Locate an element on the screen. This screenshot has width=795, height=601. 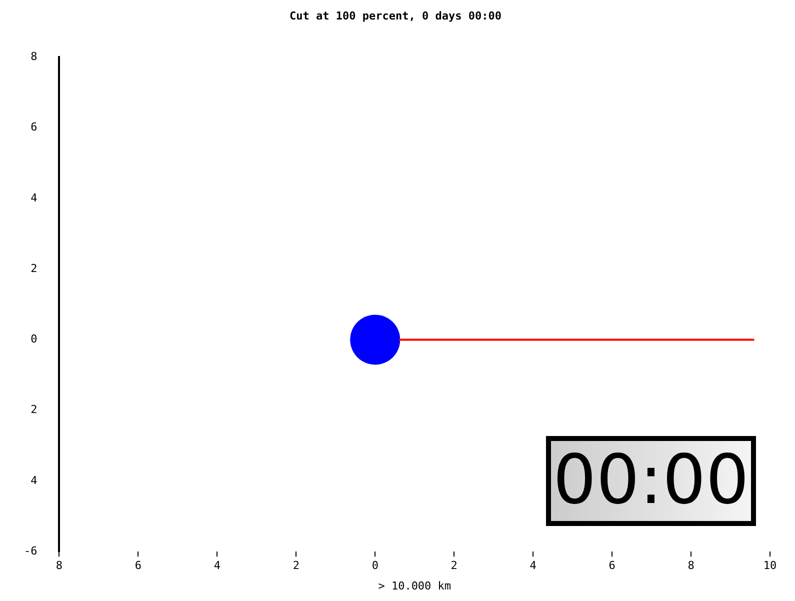
y-tick-label: -6 is located at coordinates (31, 551).